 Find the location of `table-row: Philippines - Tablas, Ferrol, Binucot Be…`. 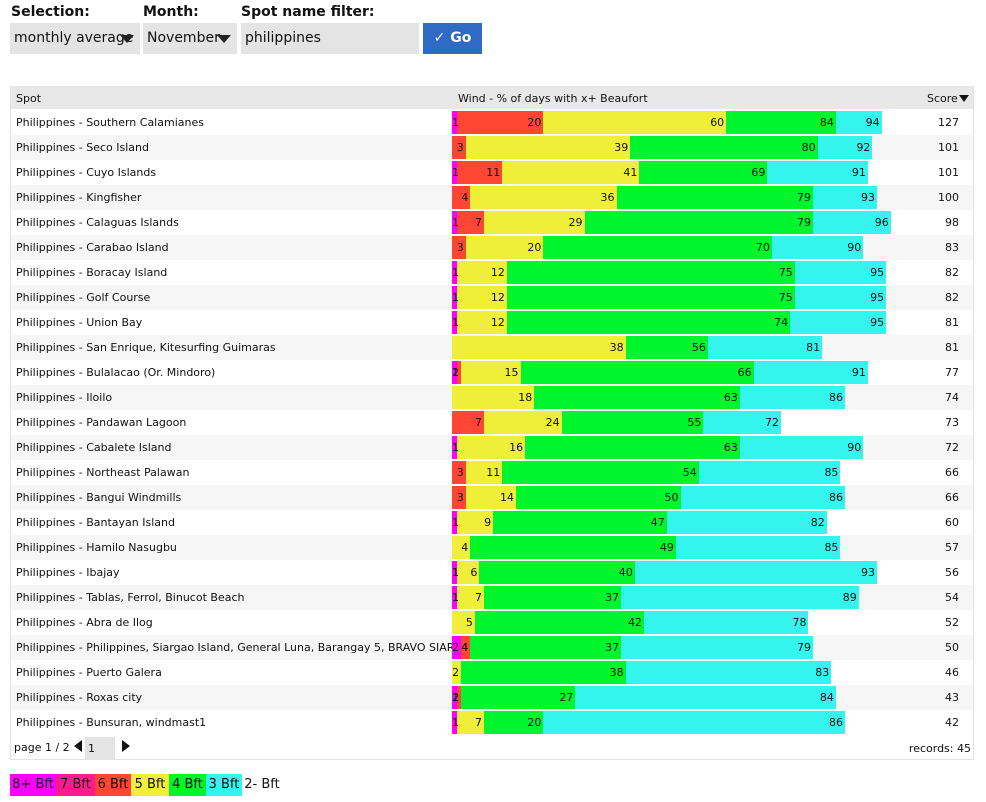

table-row: Philippines - Tablas, Ferrol, Binucot Be… is located at coordinates (492, 597).